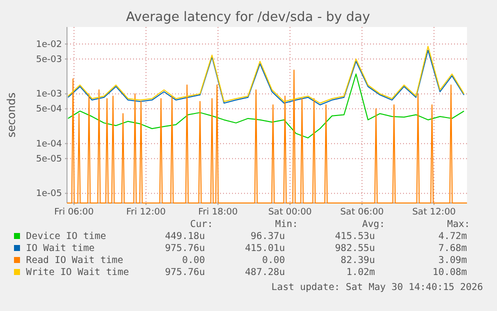  I want to click on text: 10.08m, so click(450, 272).